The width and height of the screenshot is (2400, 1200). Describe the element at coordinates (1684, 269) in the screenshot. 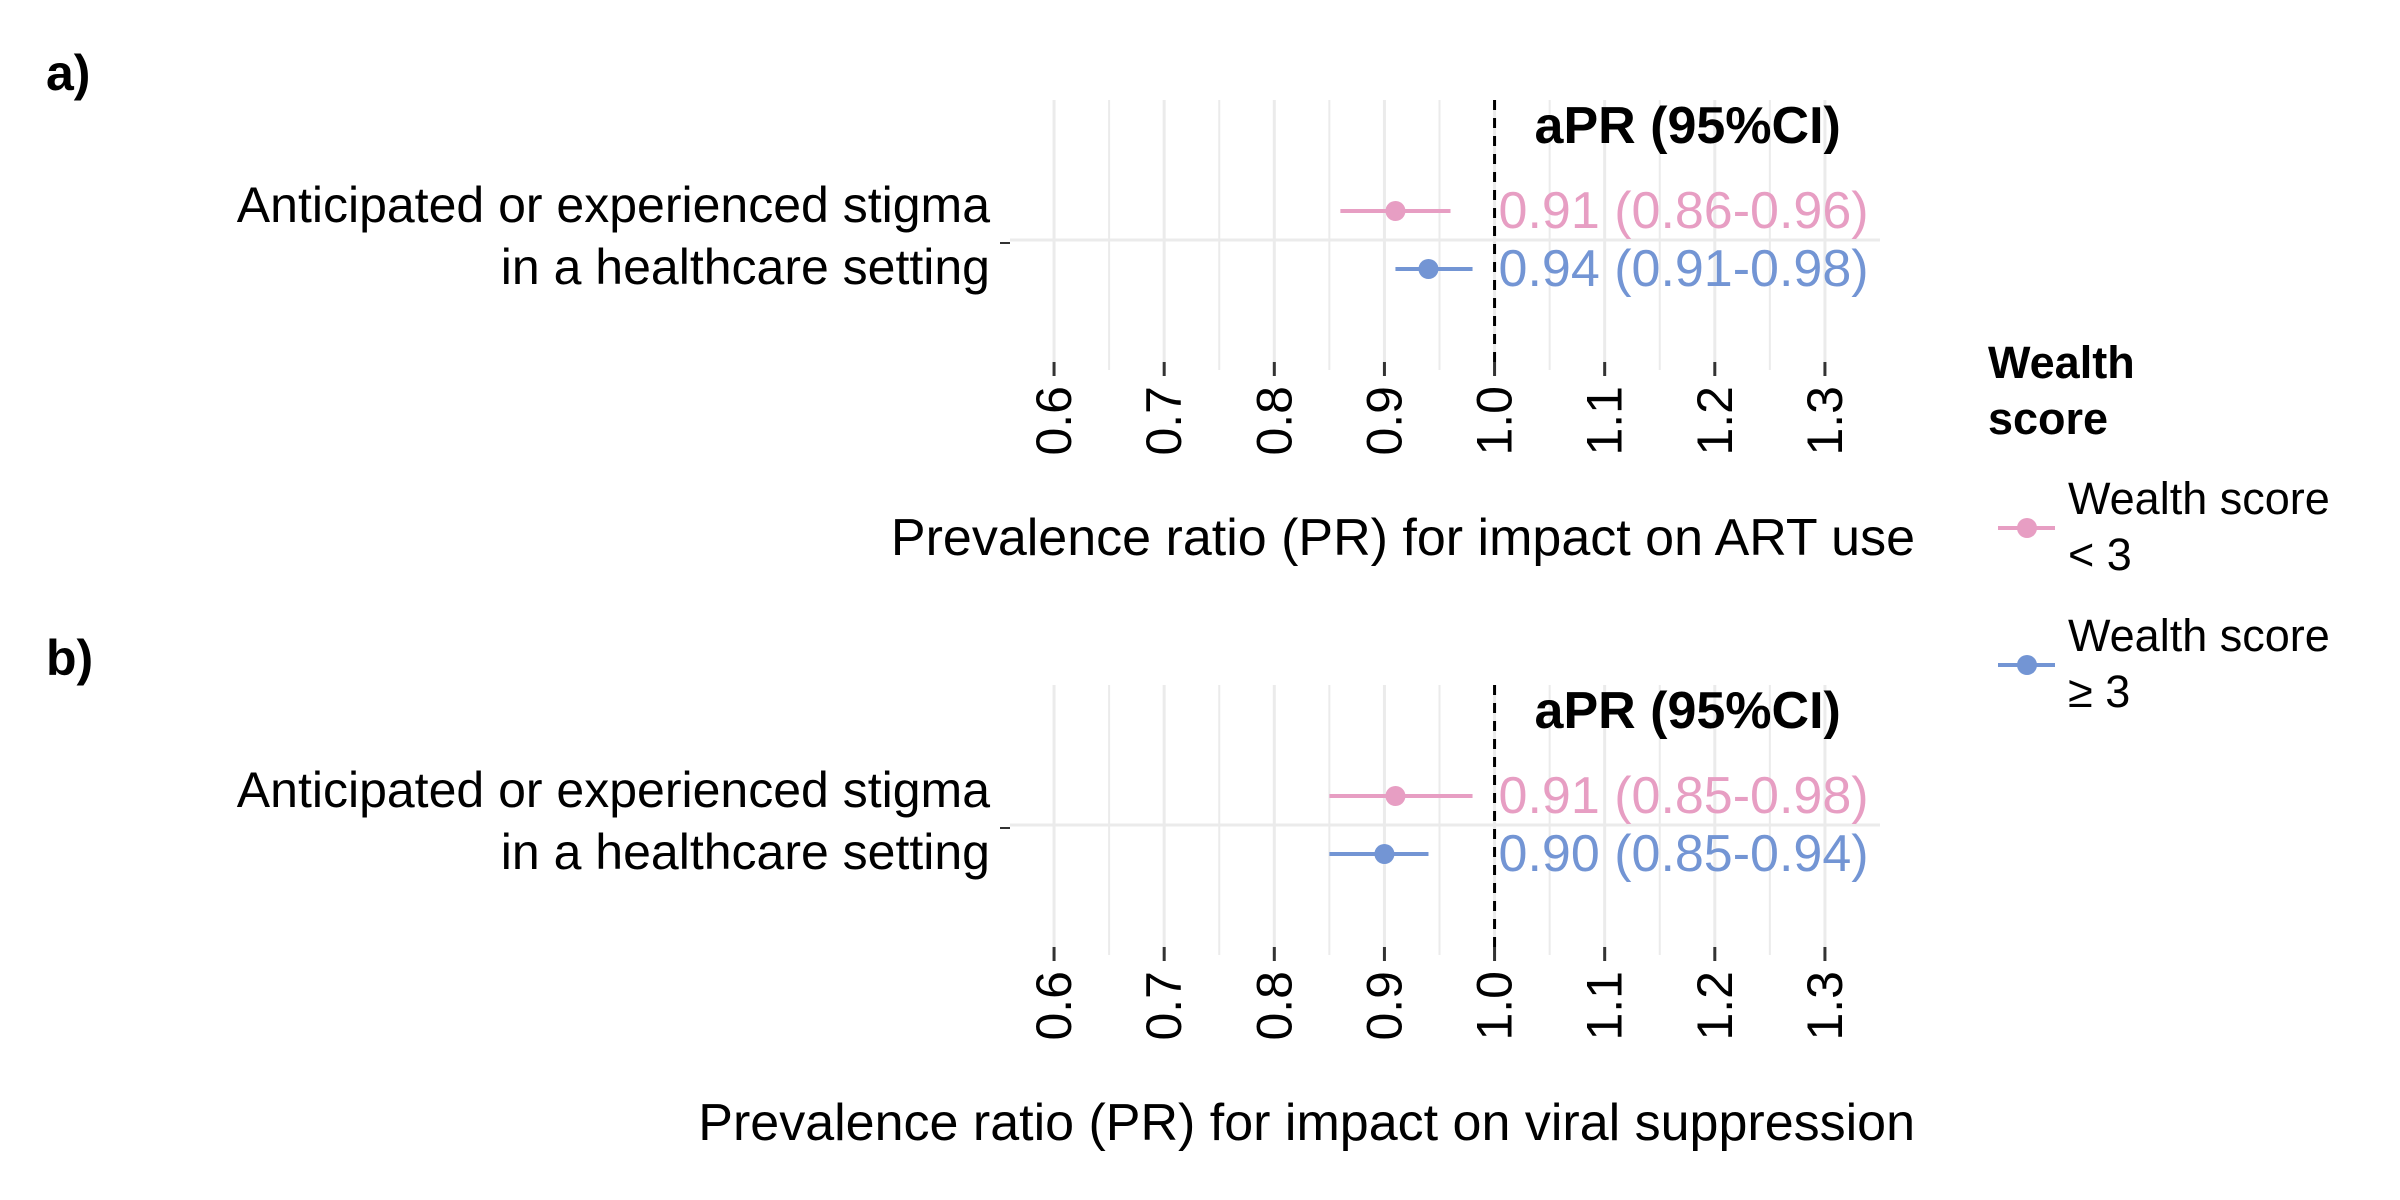

I see `estimate-label: 0.94 (0.91-0.98)` at that location.